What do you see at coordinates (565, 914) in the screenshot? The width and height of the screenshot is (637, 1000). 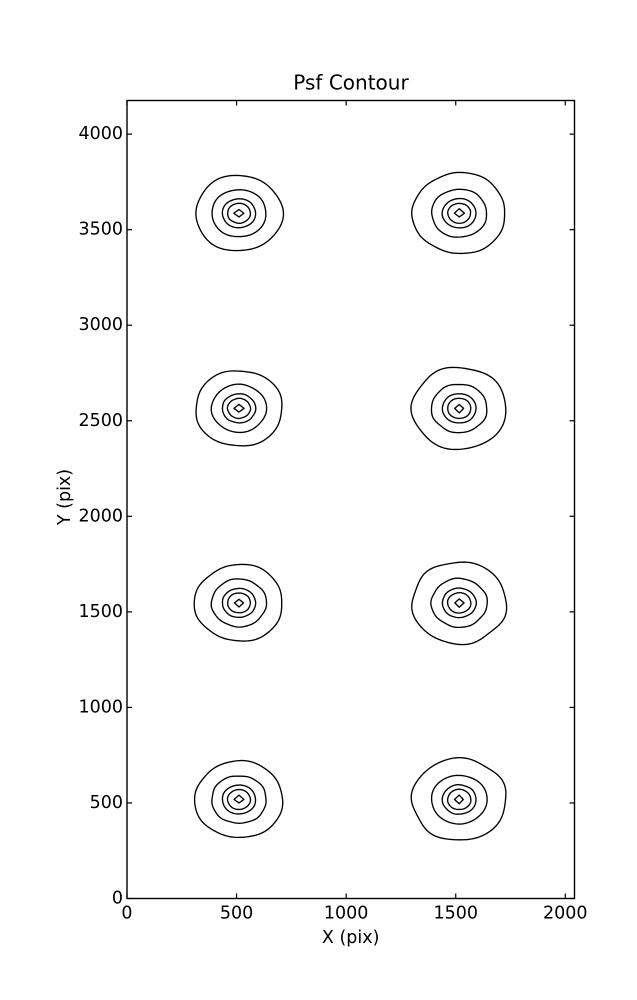 I see `x-tick-label: 2000` at bounding box center [565, 914].